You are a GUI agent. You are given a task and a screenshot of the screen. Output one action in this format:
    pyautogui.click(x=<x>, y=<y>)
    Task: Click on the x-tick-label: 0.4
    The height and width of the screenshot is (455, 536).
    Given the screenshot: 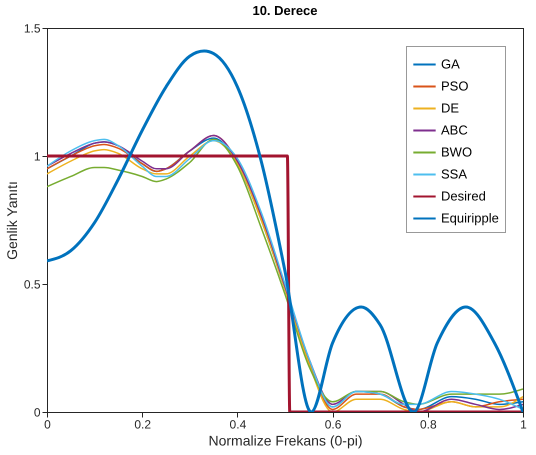 What is the action you would take?
    pyautogui.click(x=238, y=425)
    